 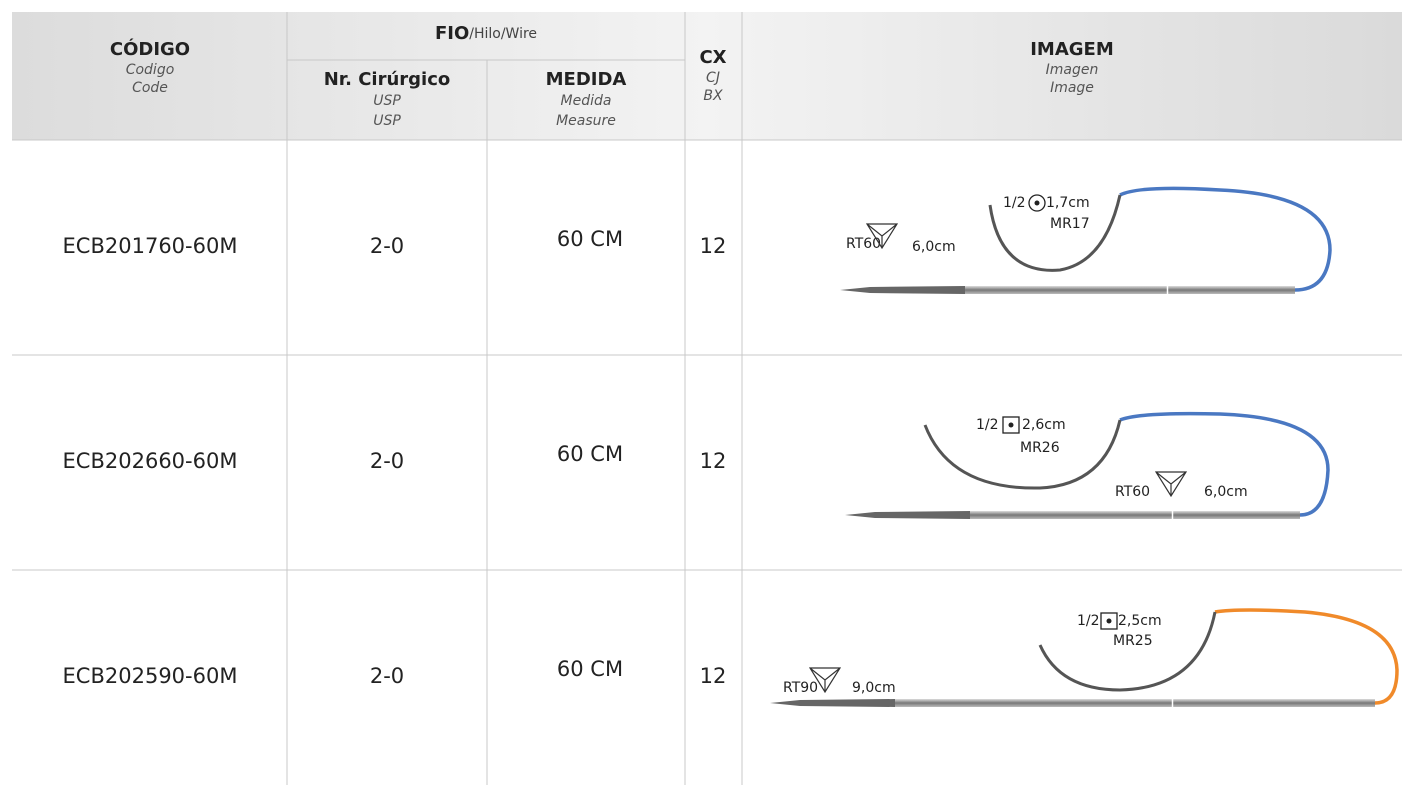 I want to click on header-sub: Codigo, so click(x=150, y=70).